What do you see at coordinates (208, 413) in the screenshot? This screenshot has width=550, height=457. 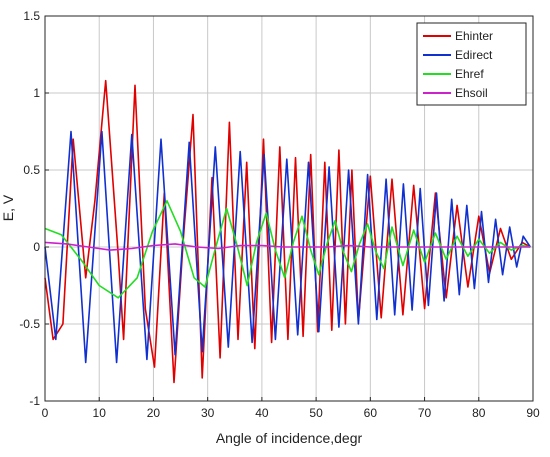 I see `x-tick-label: 30` at bounding box center [208, 413].